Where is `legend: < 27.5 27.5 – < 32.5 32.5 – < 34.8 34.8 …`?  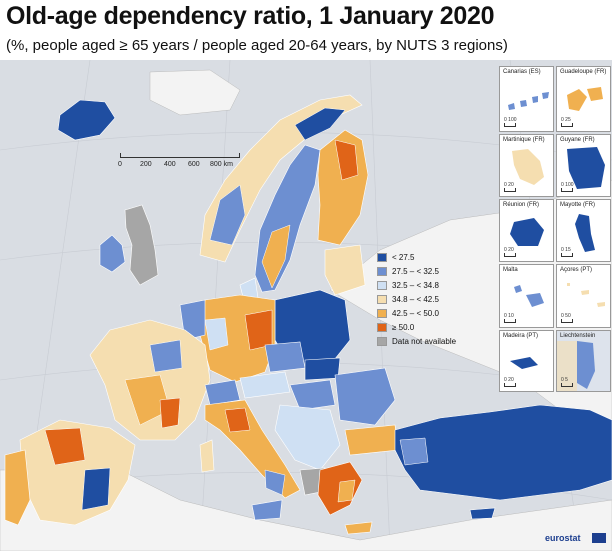 legend: < 27.5 27.5 – < 32.5 32.5 – < 34.8 34.8 … is located at coordinates (437, 299).